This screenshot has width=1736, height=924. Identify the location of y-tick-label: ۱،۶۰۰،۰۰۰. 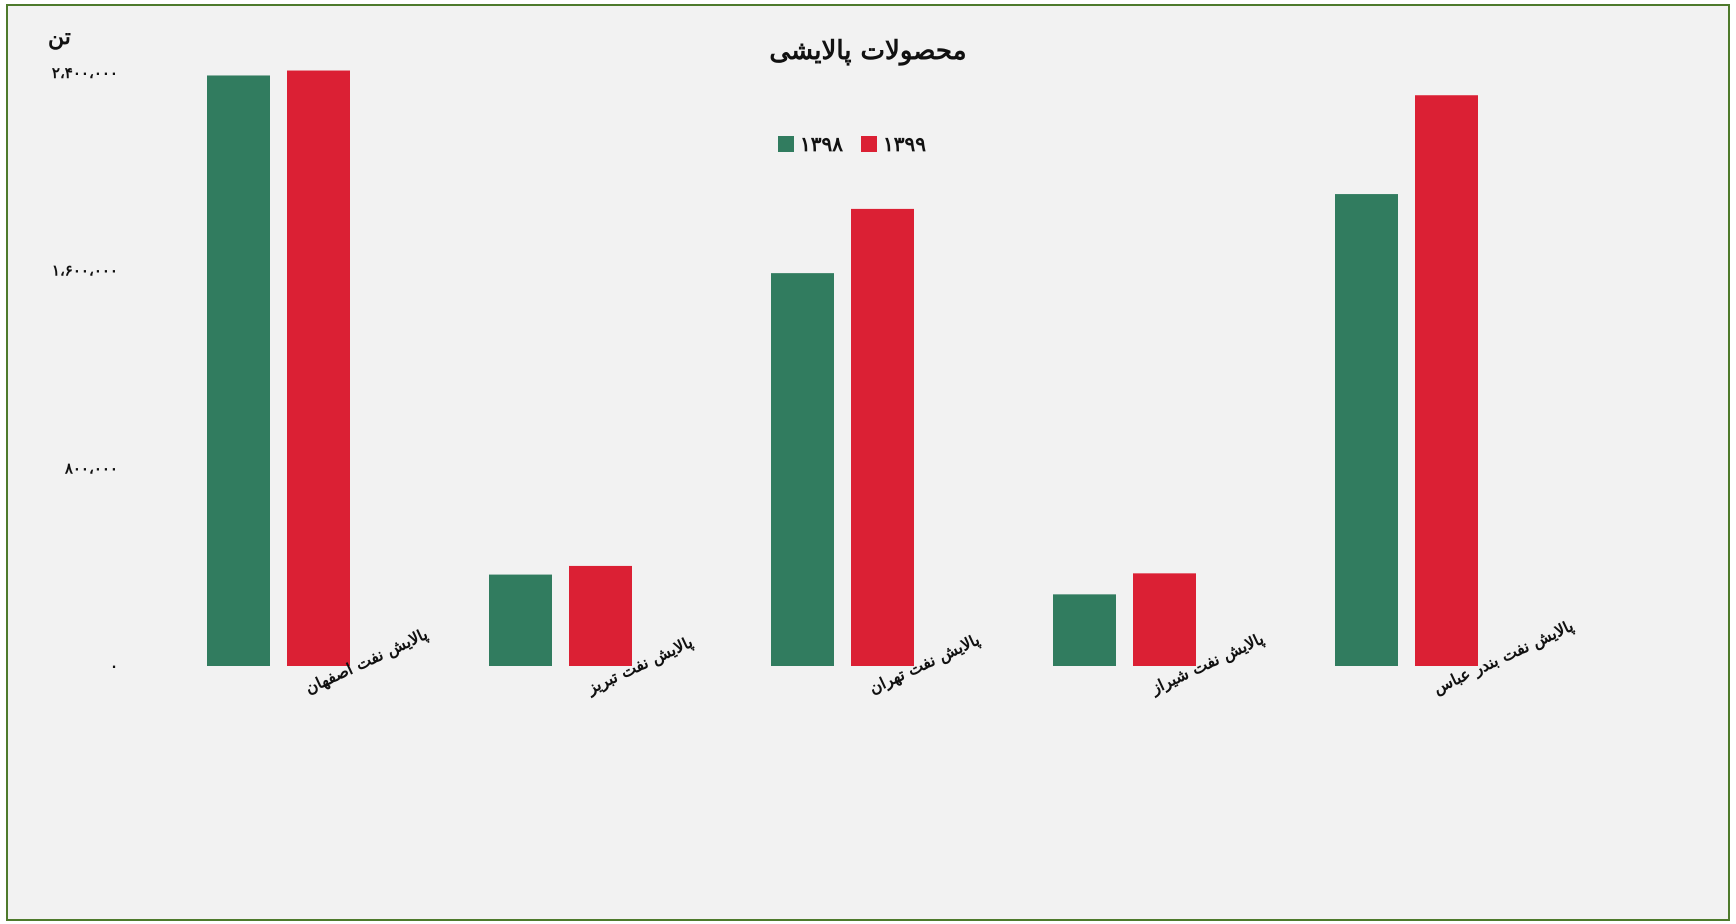
(85, 271).